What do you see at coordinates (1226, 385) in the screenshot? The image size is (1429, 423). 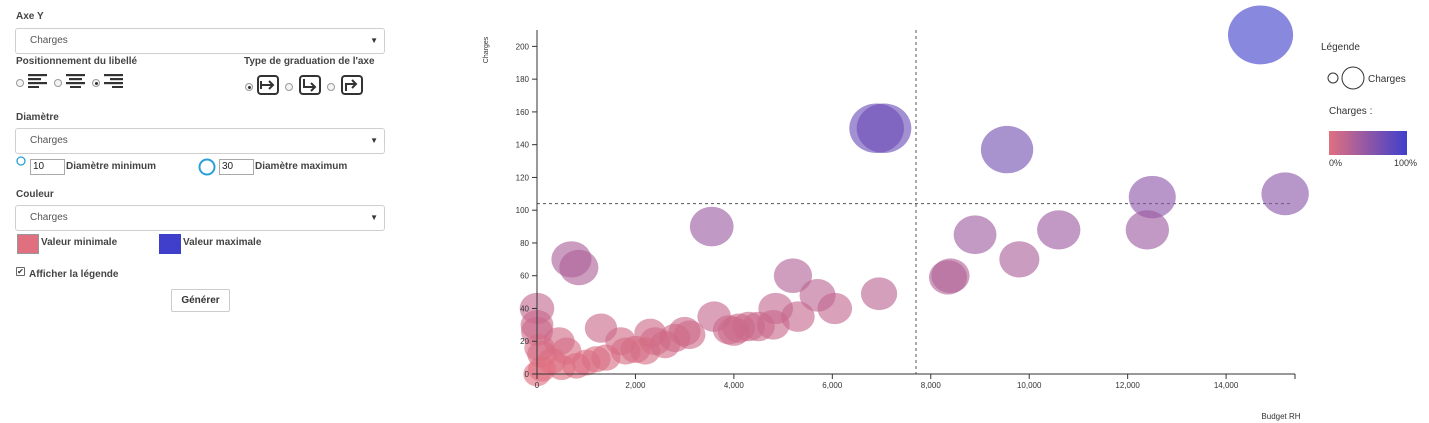 I see `x-tick-label: 14,000` at bounding box center [1226, 385].